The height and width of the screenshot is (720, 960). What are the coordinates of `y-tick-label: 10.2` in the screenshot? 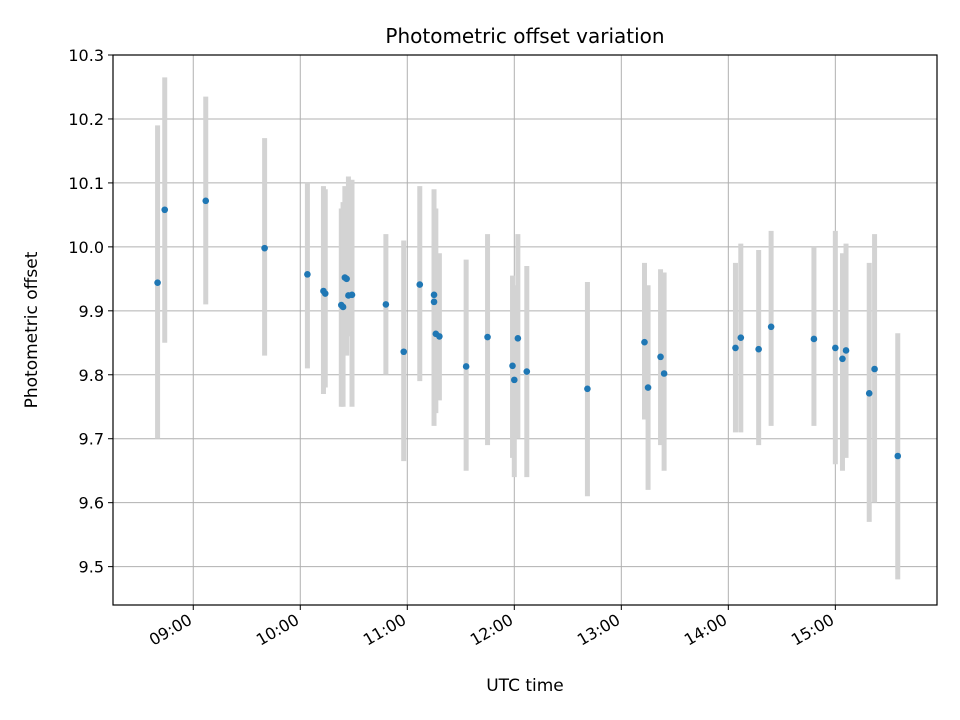 It's located at (86, 119).